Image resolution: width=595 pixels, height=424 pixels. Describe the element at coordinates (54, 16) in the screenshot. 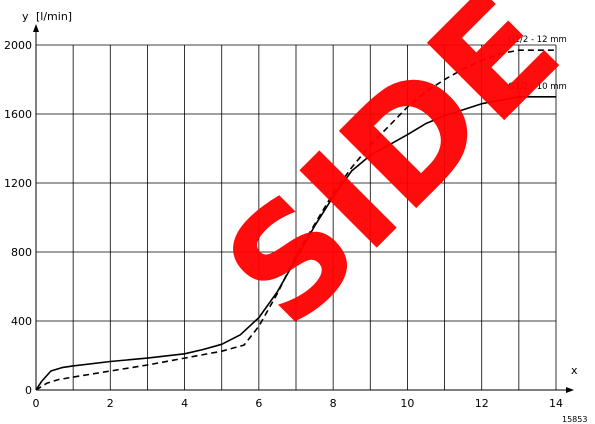

I see `y-axis-unit: [l/min]` at that location.